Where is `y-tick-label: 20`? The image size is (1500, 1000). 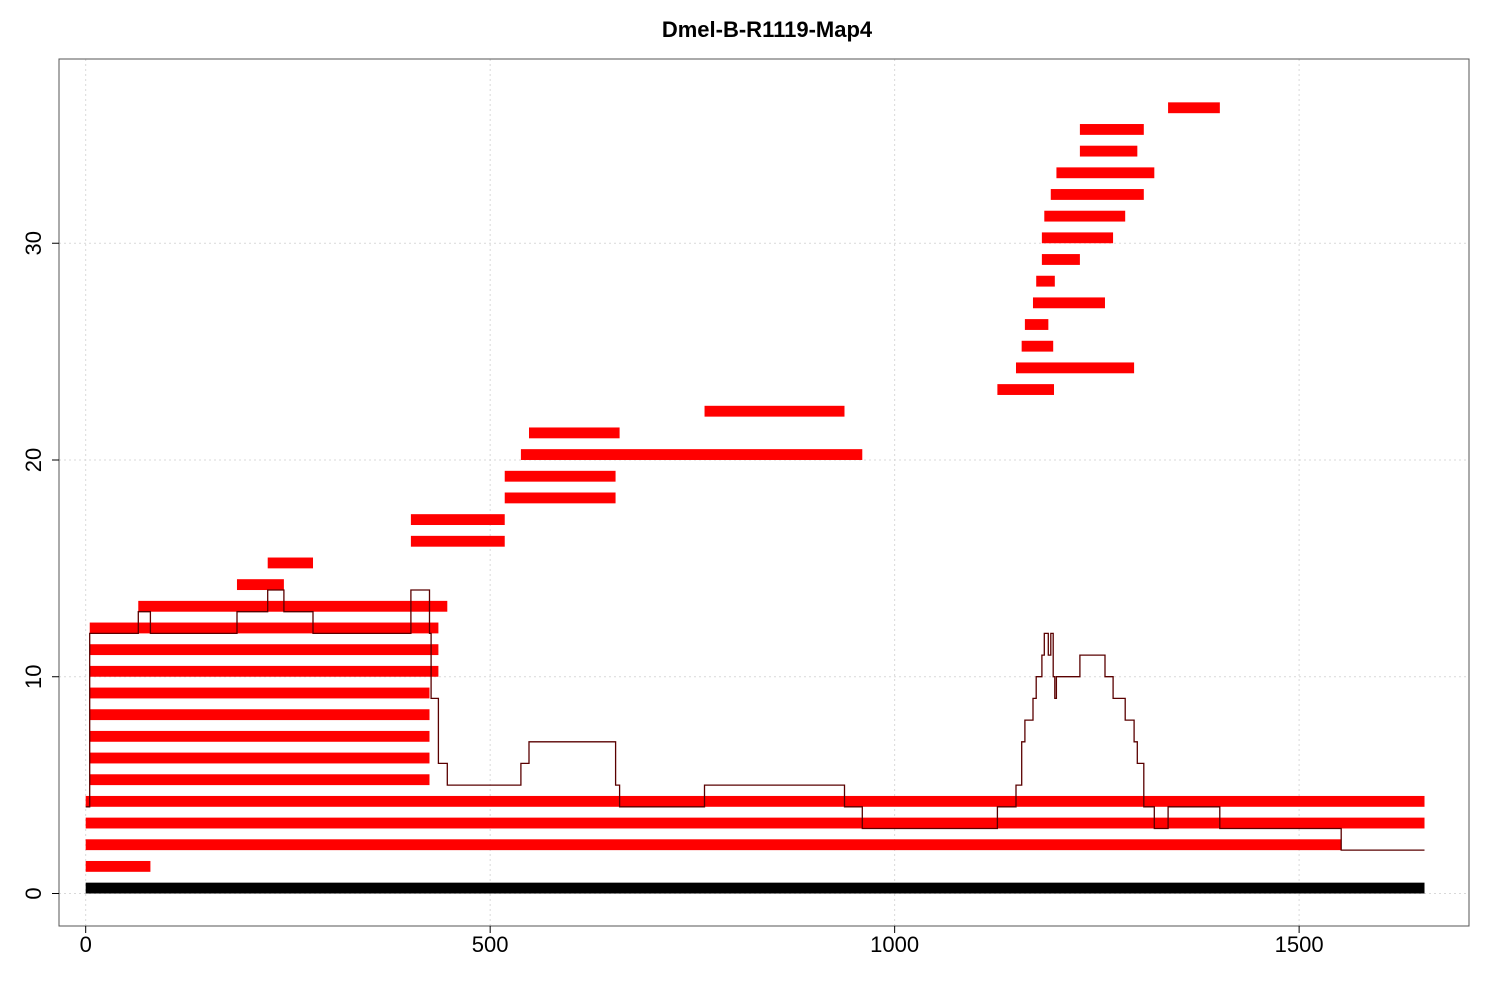 y-tick-label: 20 is located at coordinates (33, 460).